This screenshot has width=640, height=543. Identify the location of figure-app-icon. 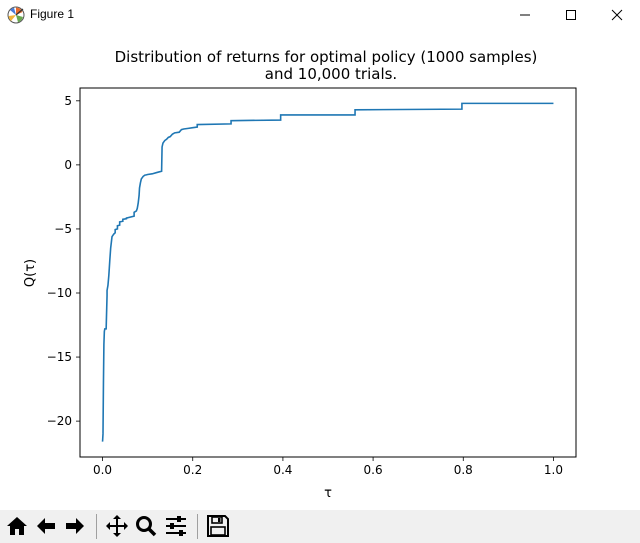
(16, 15).